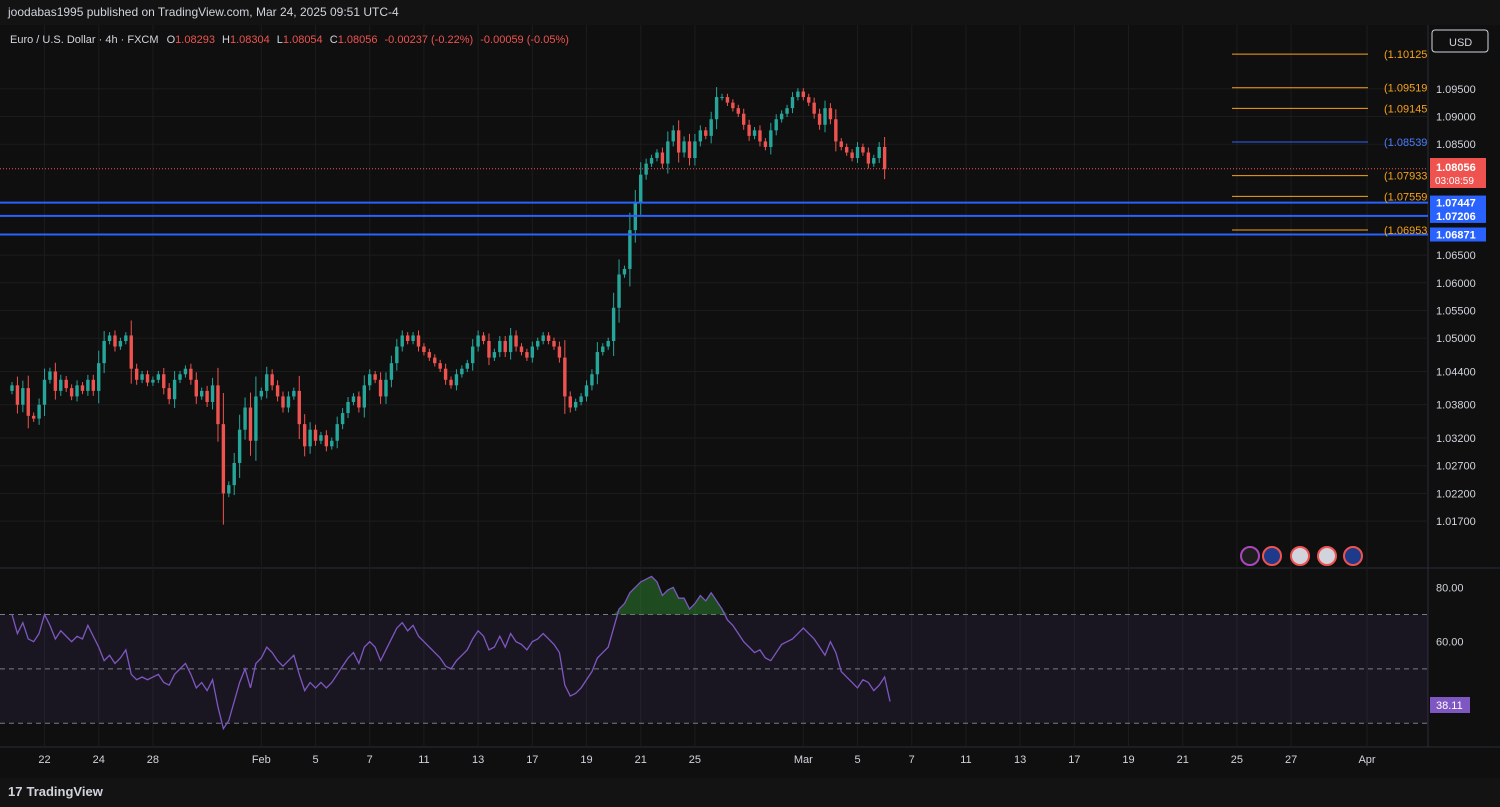 Image resolution: width=1500 pixels, height=807 pixels. I want to click on lightning-icon, so click(1250, 556).